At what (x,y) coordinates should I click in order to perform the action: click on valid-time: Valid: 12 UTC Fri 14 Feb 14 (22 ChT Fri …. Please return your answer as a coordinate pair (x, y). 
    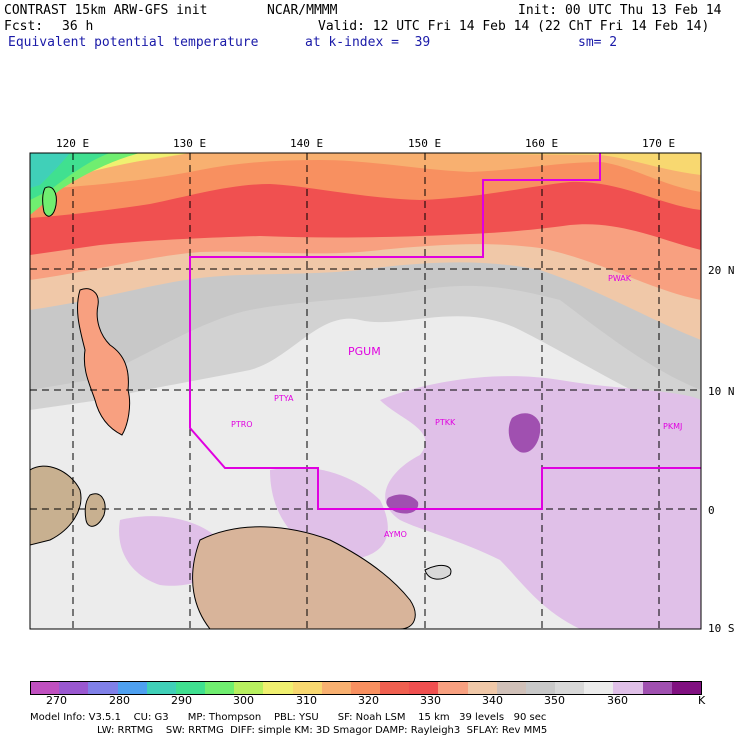
    Looking at the image, I should click on (514, 26).